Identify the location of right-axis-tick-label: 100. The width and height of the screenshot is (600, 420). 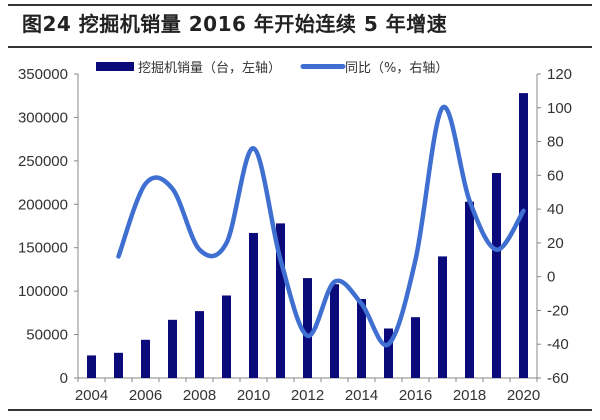
(559, 108).